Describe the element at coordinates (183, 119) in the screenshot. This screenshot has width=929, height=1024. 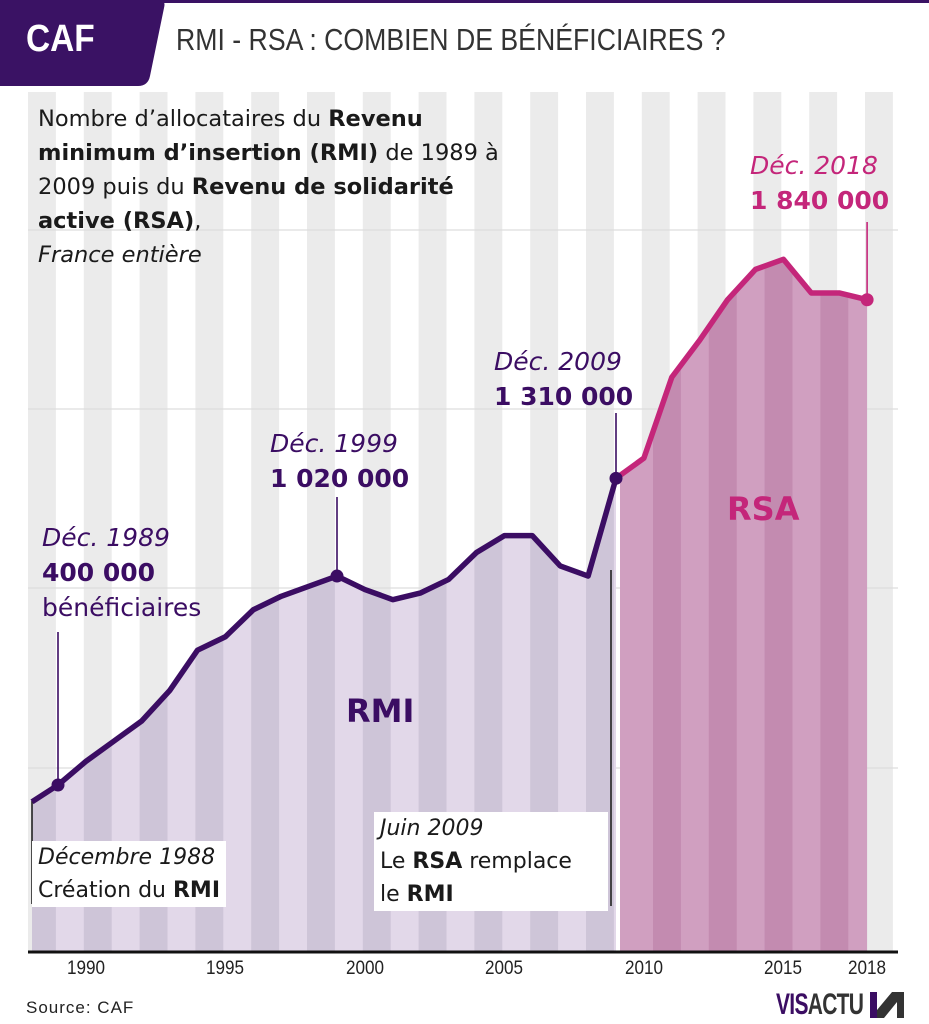
I see `subtitle-text: Nombre d’allocataires du` at that location.